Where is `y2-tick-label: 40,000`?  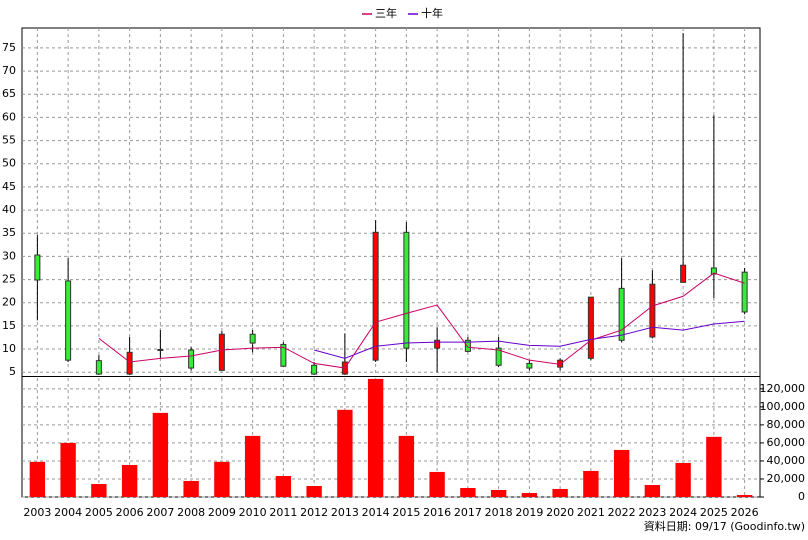
y2-tick-label: 40,000 is located at coordinates (786, 460).